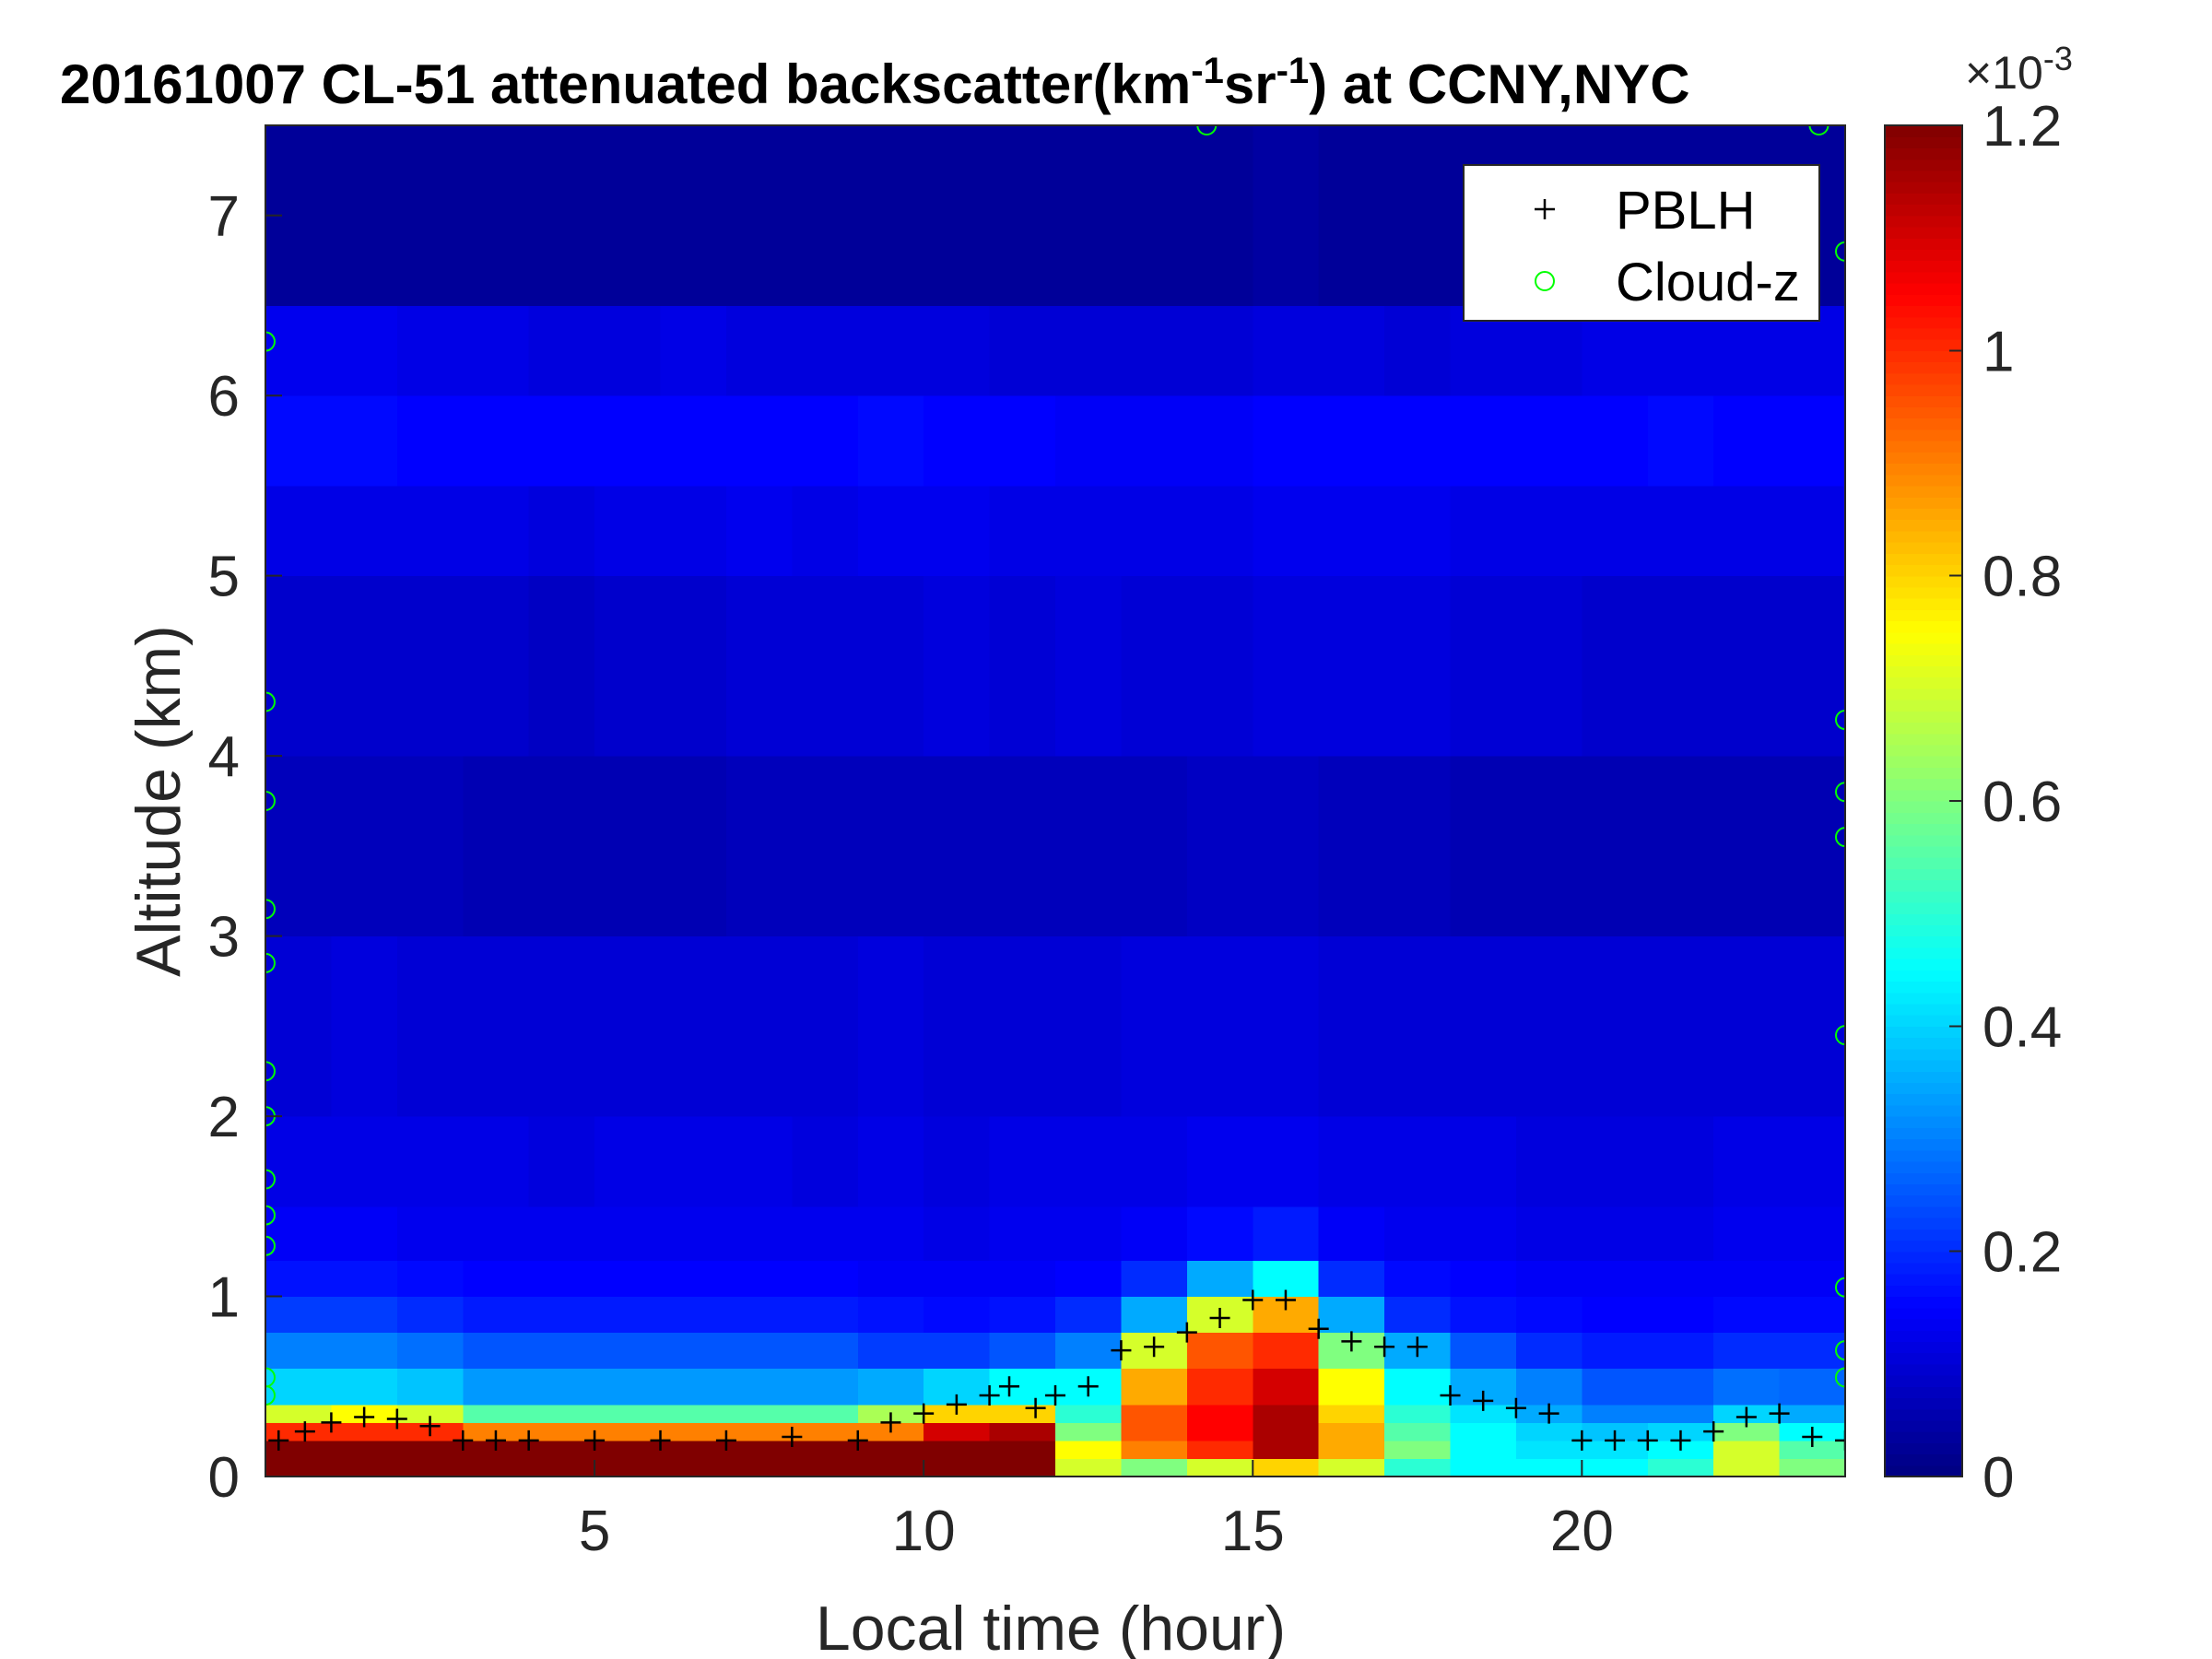 This screenshot has height=1659, width=2212. What do you see at coordinates (1253, 1531) in the screenshot?
I see `x-tick-label: 15` at bounding box center [1253, 1531].